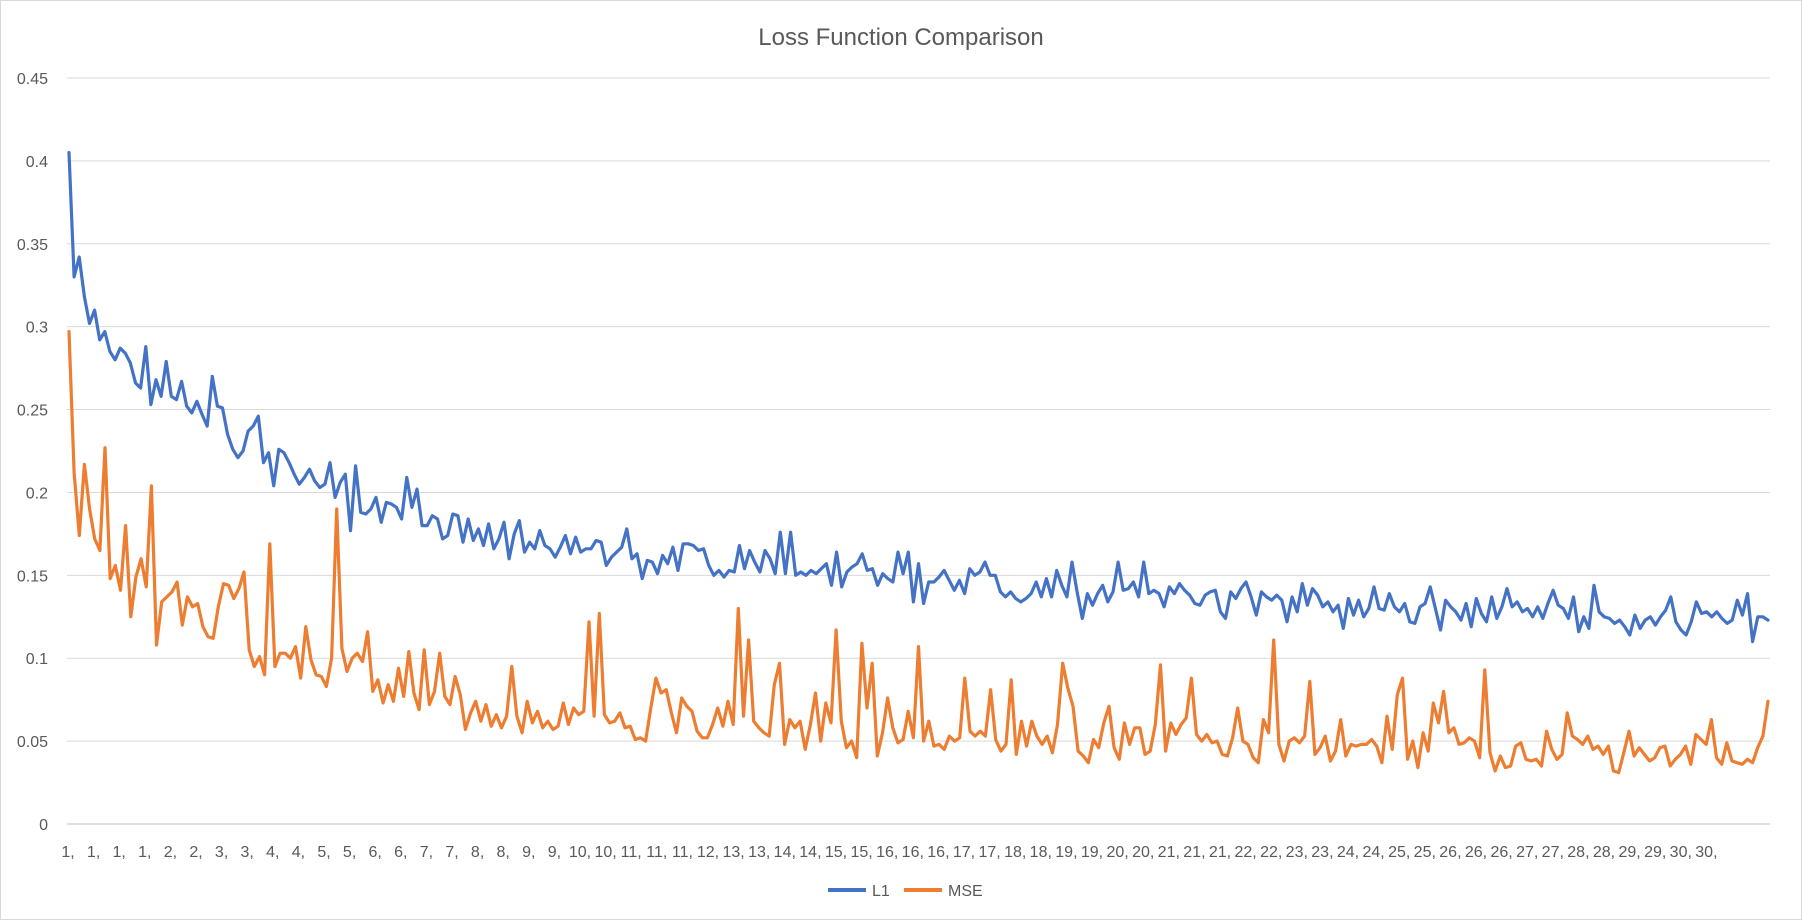 The image size is (1802, 920). What do you see at coordinates (32, 411) in the screenshot?
I see `y-tick-label: 0.25` at bounding box center [32, 411].